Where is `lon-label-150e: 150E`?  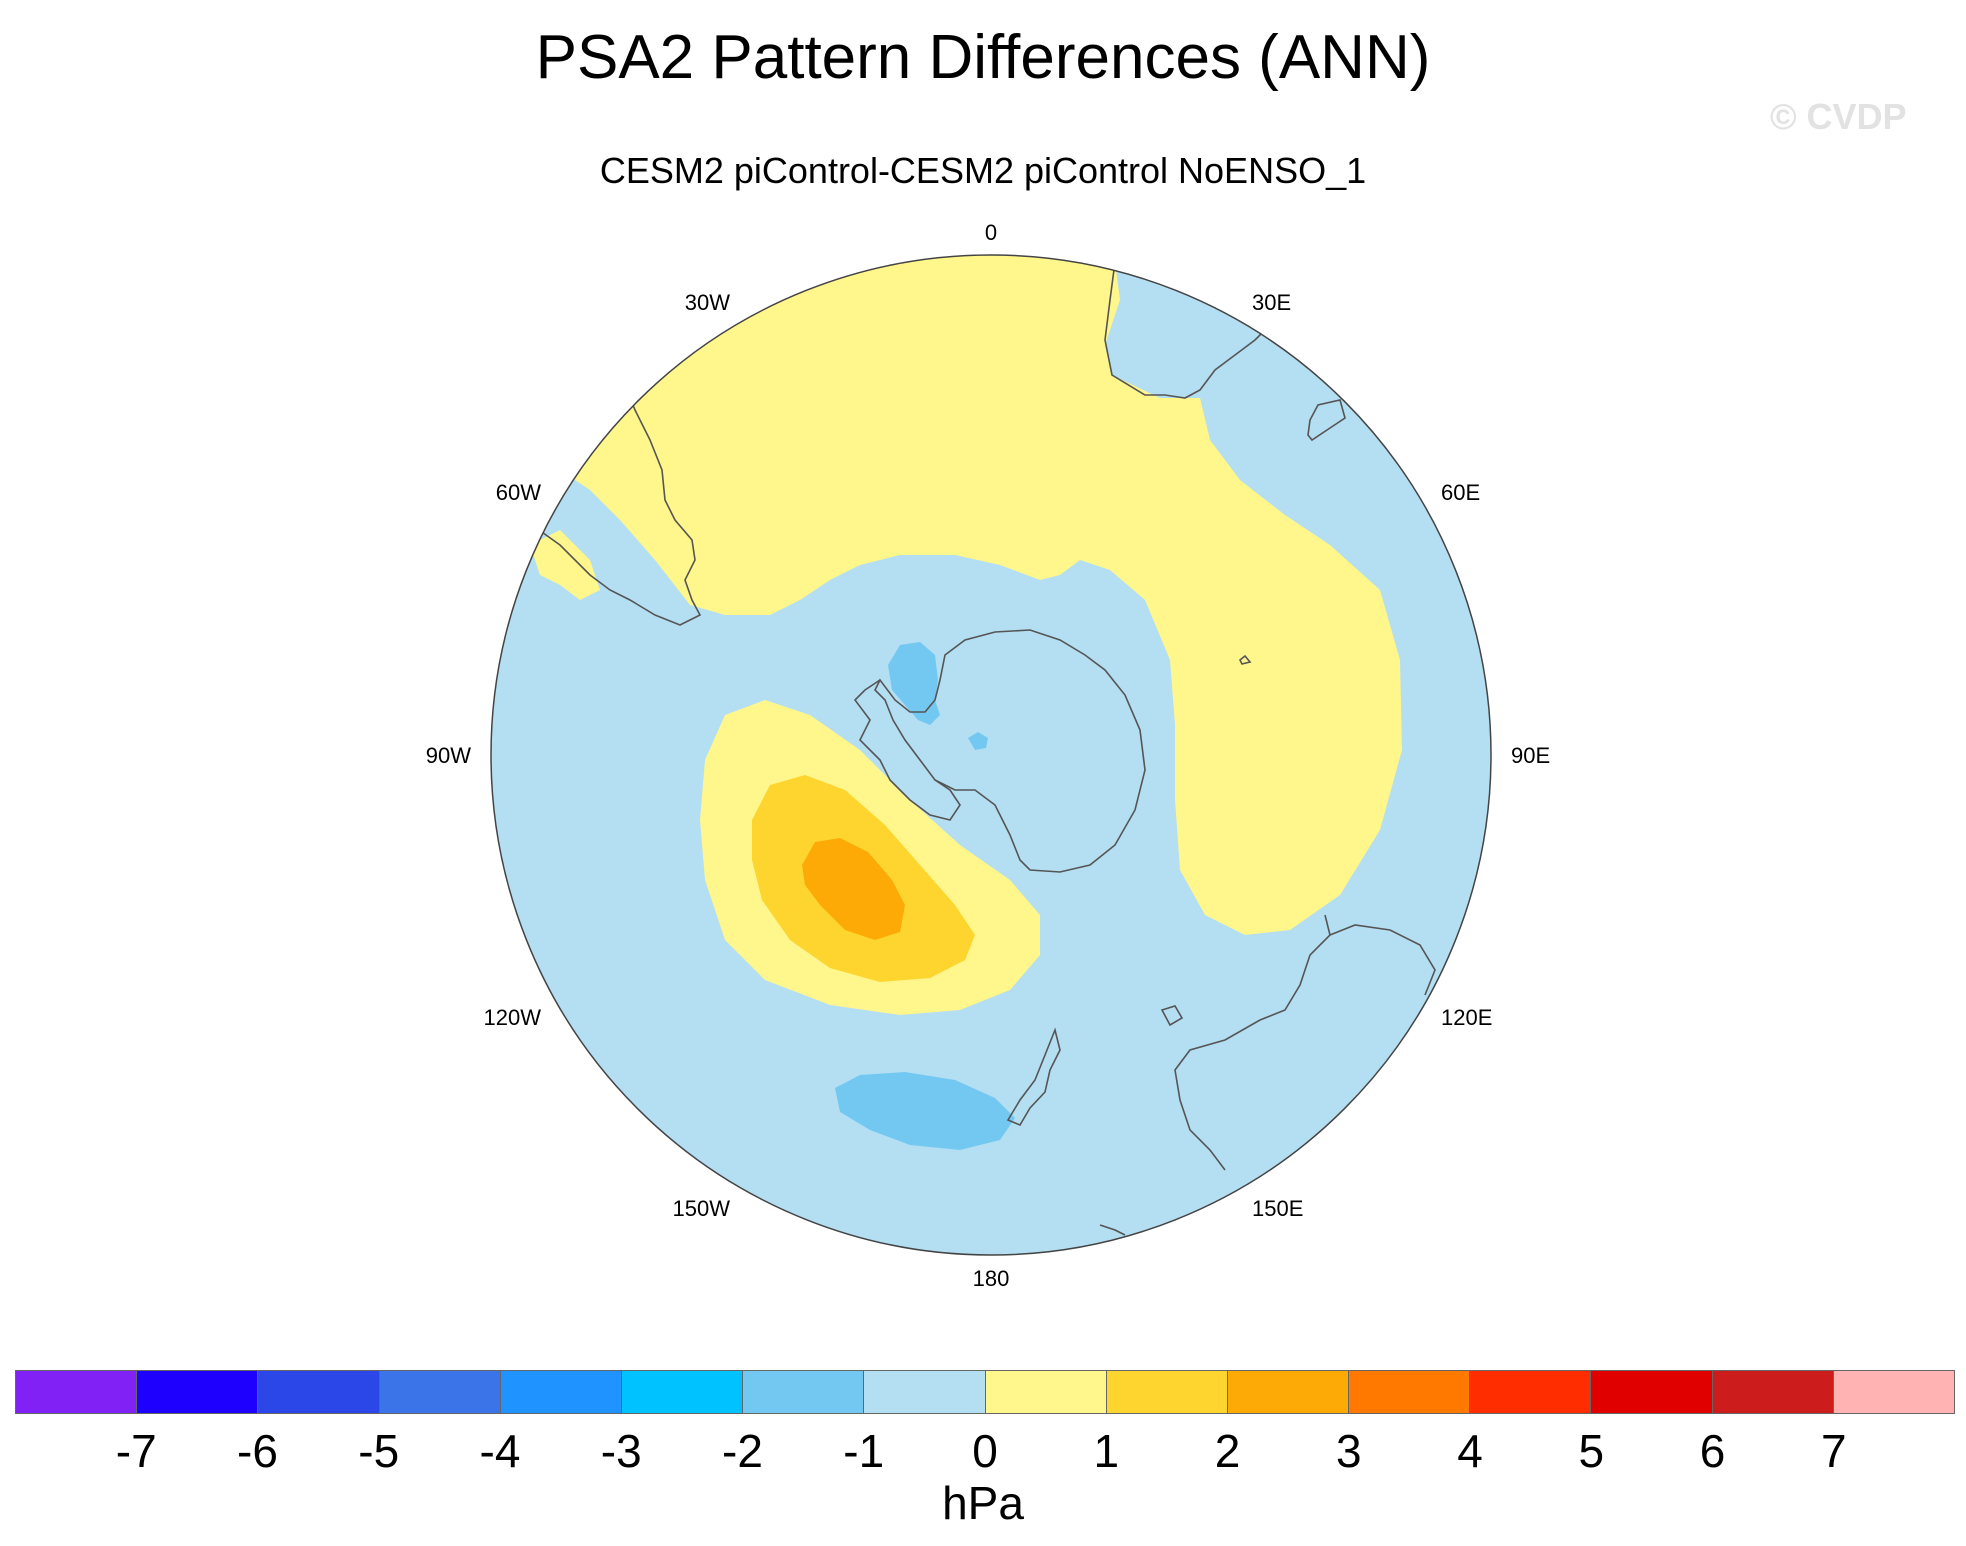 lon-label-150e: 150E is located at coordinates (1277, 1208).